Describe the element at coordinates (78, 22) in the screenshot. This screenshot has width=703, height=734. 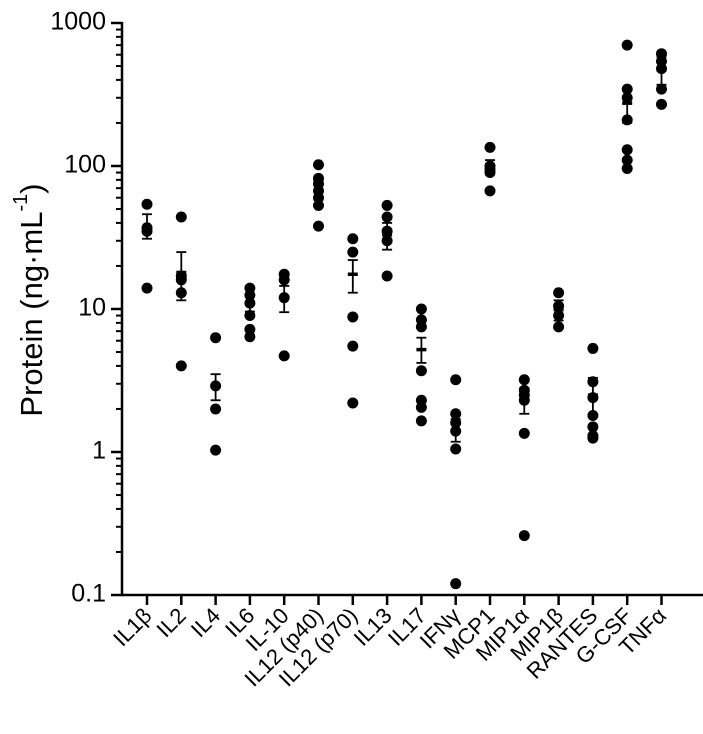
I see `y-tick-label: 1000` at that location.